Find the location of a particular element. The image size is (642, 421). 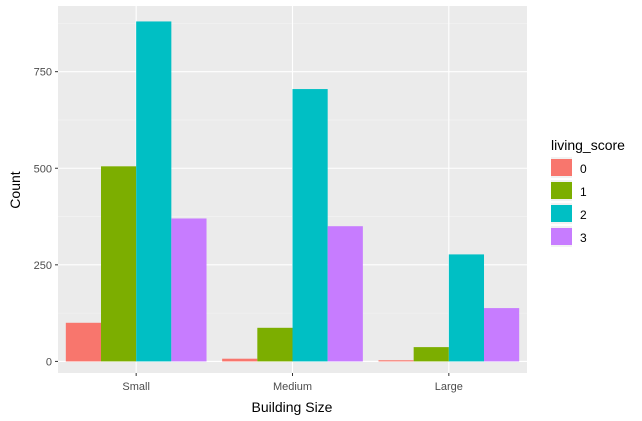

y-tick-label: 0 is located at coordinates (49, 362).